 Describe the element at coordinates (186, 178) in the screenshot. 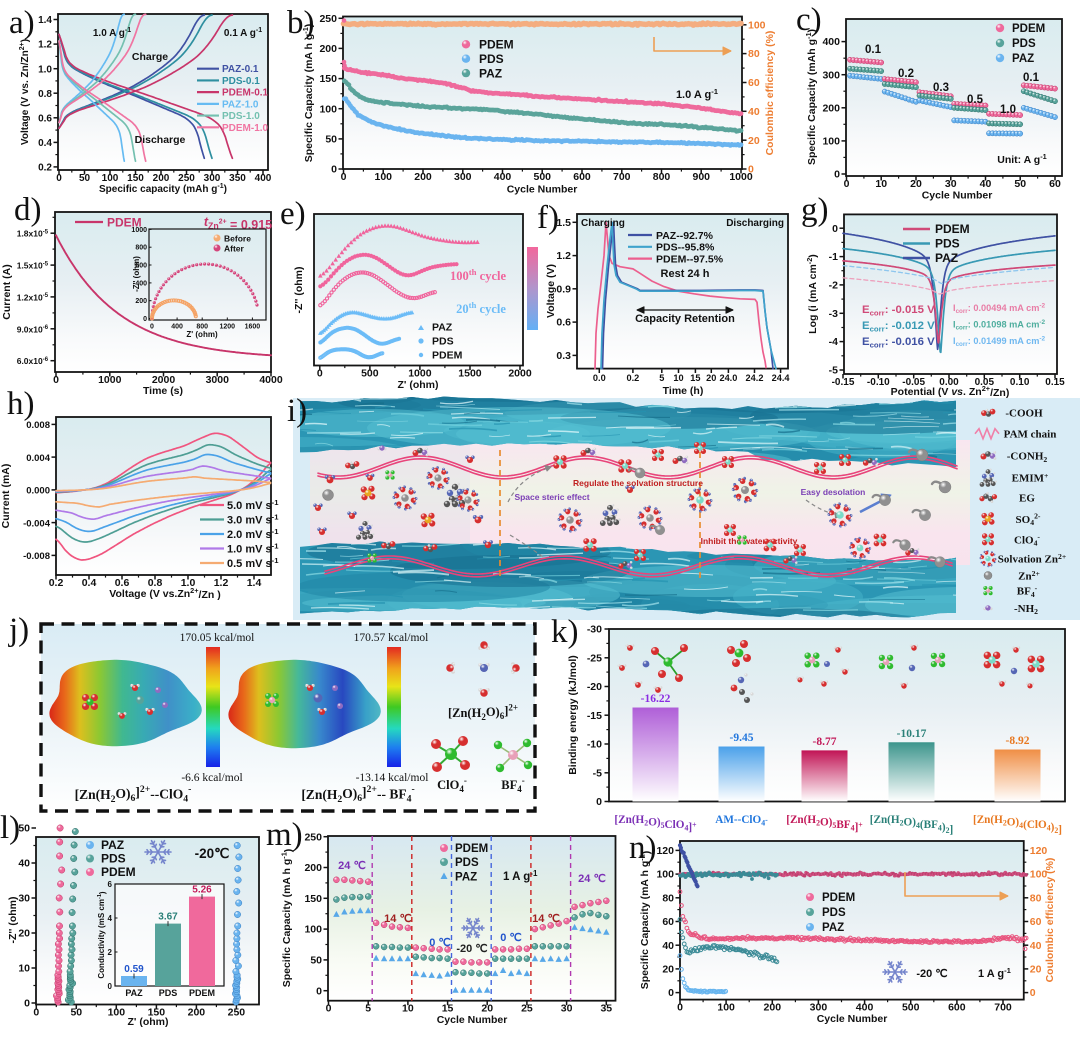

I see `svg-text: 250` at that location.